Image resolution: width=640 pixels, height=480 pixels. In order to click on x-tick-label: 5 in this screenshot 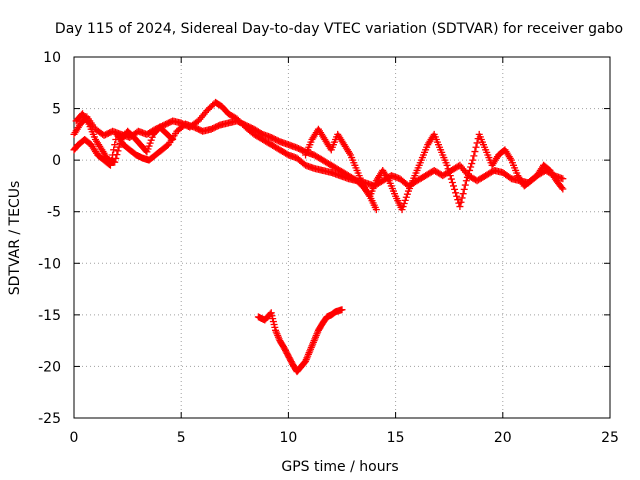, I will do `click(181, 438)`.